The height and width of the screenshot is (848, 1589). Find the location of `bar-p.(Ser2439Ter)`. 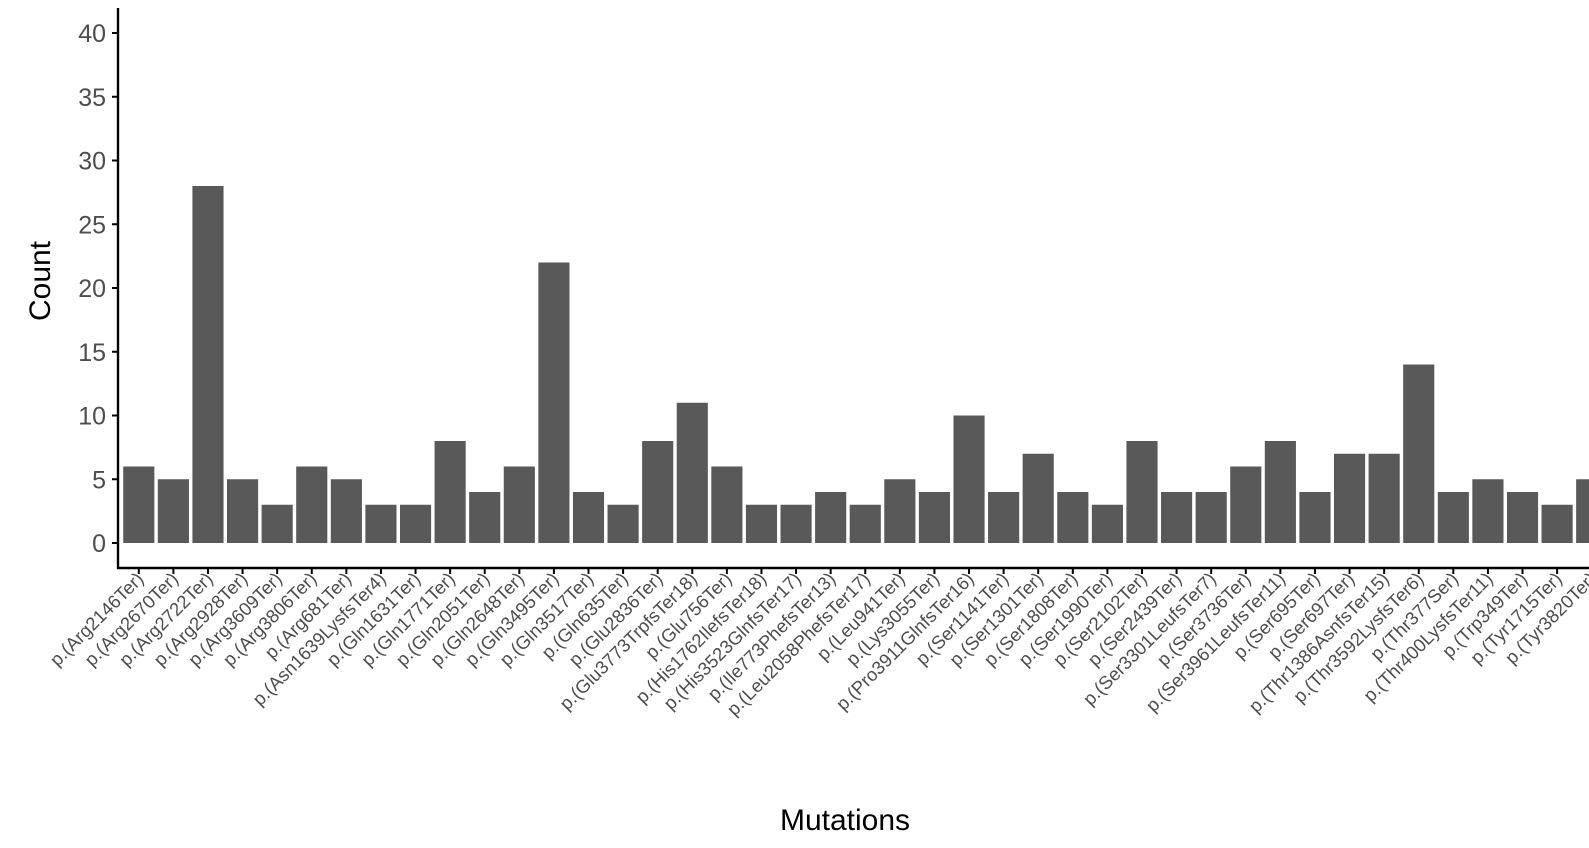

bar-p.(Ser2439Ter) is located at coordinates (1177, 517).